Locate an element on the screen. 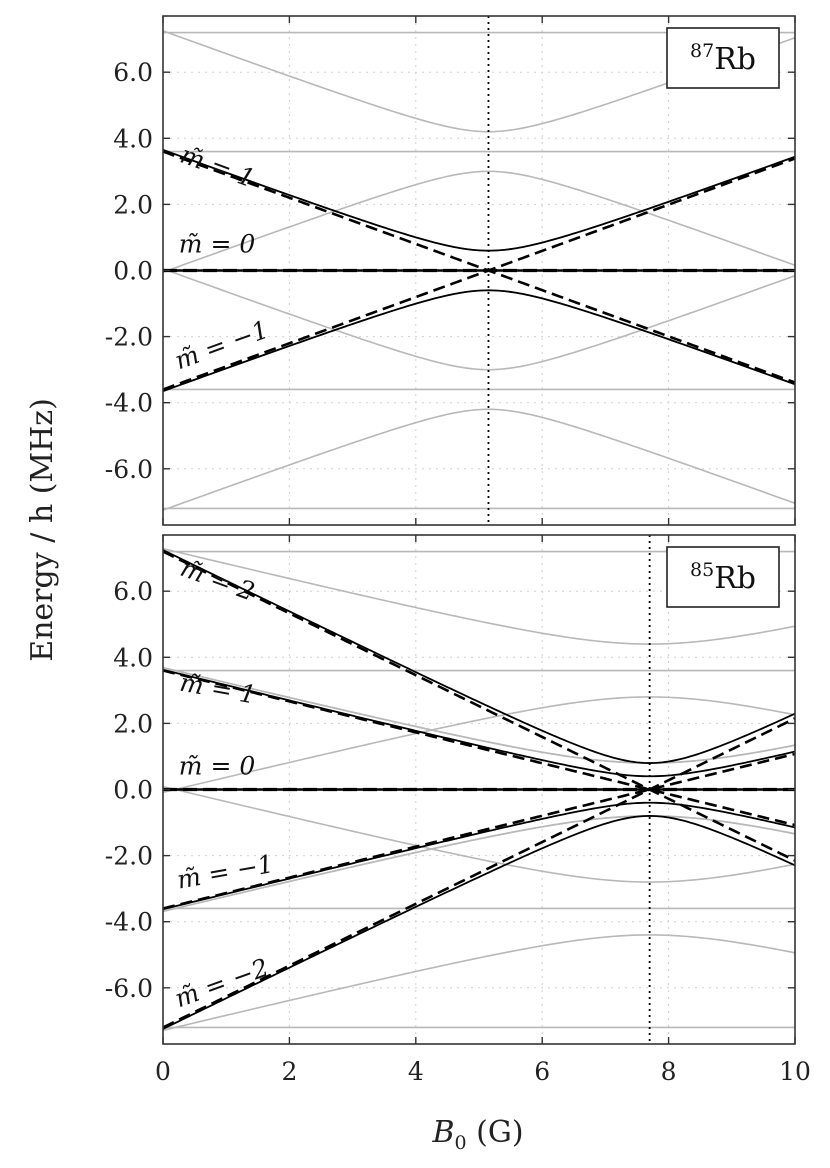  legend-isotope-number: 87 is located at coordinates (702, 51).